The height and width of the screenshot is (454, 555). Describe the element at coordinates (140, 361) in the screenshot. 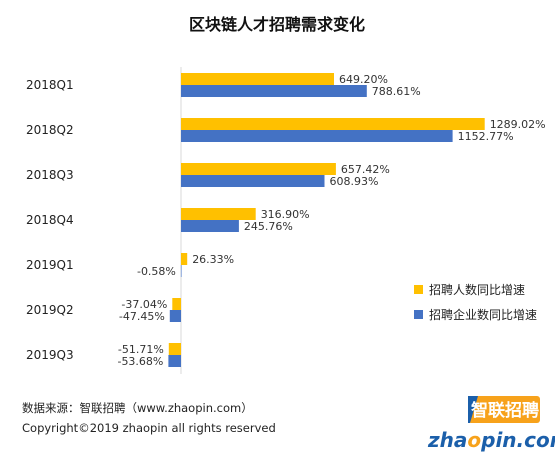

I see `data-label-company-count-2019q3: -53.68%` at that location.